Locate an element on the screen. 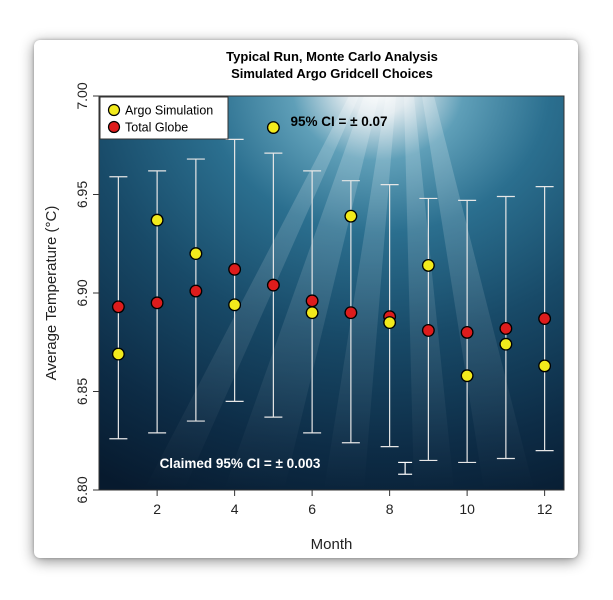 This screenshot has height=600, width=613. x-tick-label: 2 is located at coordinates (157, 509).